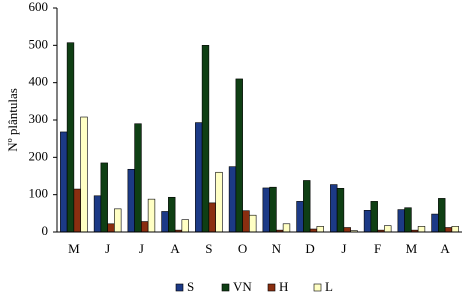  Describe the element at coordinates (39, 155) in the screenshot. I see `y-tick-label: 200` at that location.